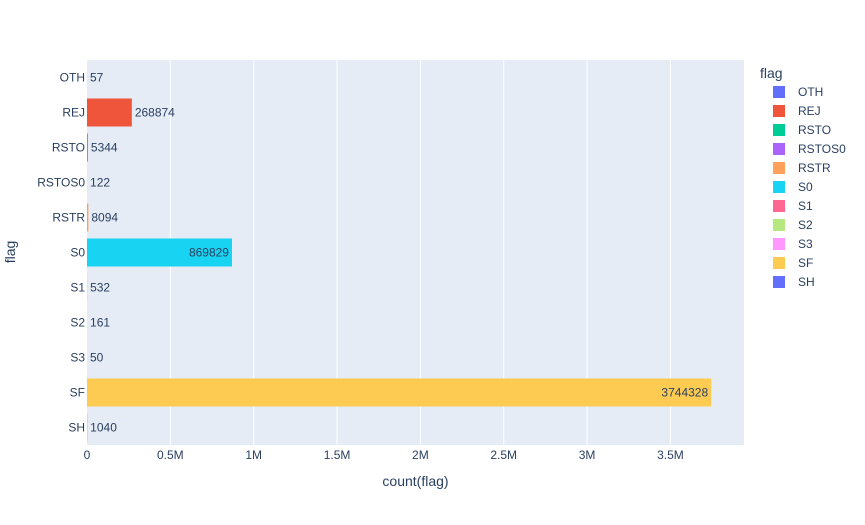  I want to click on bar-value-label: 5344, so click(104, 148).